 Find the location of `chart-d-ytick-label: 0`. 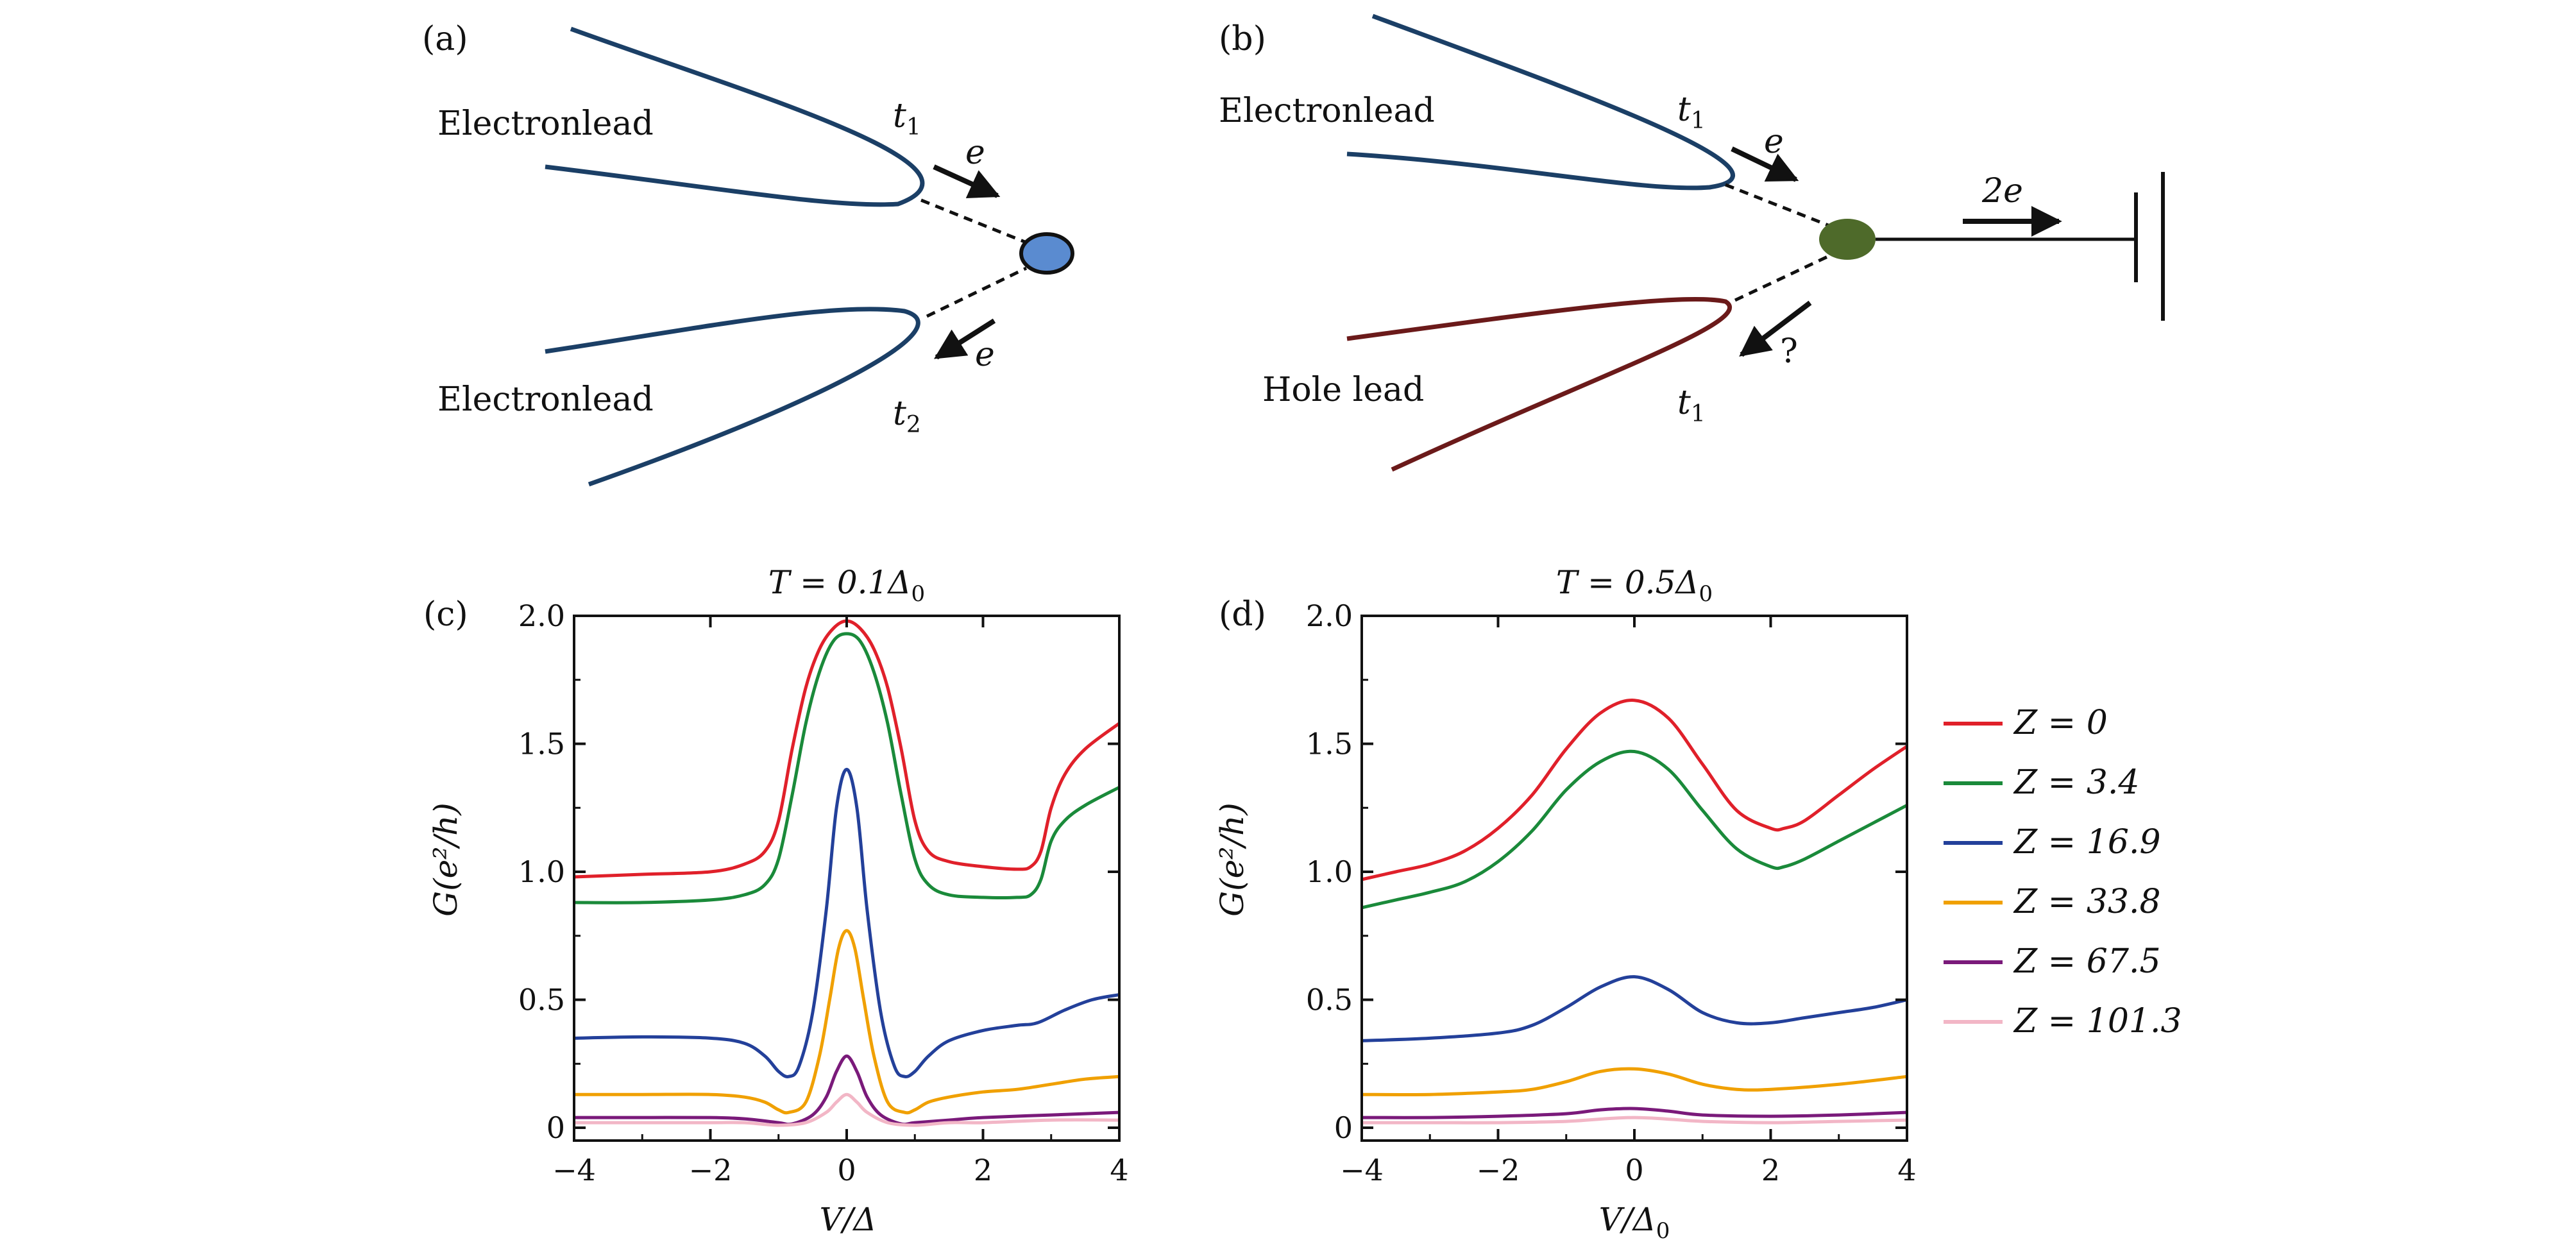

chart-d-ytick-label: 0 is located at coordinates (1343, 1127).